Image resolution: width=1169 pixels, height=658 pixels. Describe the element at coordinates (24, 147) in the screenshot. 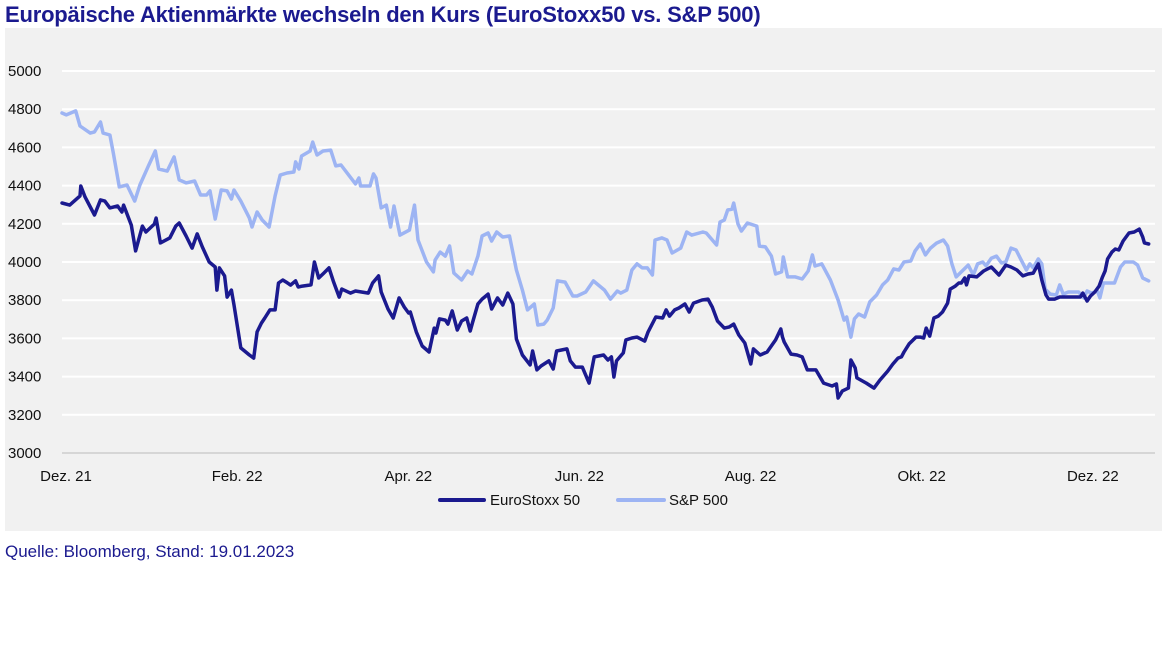

I see `y-tick-label: 4600` at that location.